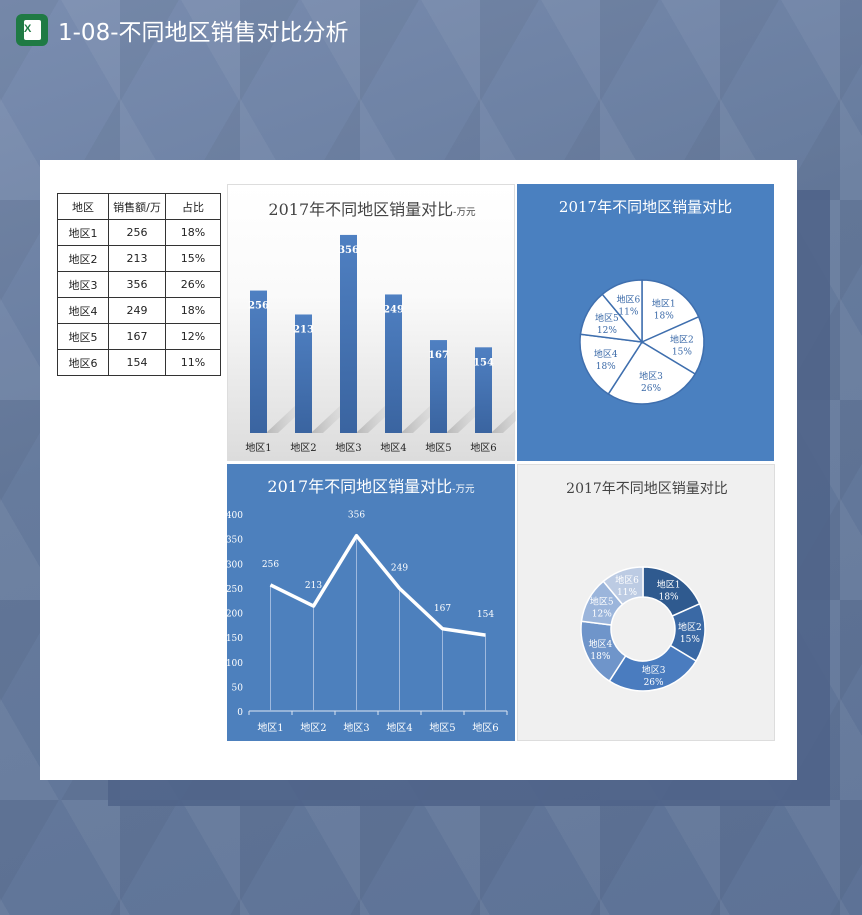 This screenshot has width=862, height=915. What do you see at coordinates (607, 331) in the screenshot?
I see `slice-percent: 12%` at bounding box center [607, 331].